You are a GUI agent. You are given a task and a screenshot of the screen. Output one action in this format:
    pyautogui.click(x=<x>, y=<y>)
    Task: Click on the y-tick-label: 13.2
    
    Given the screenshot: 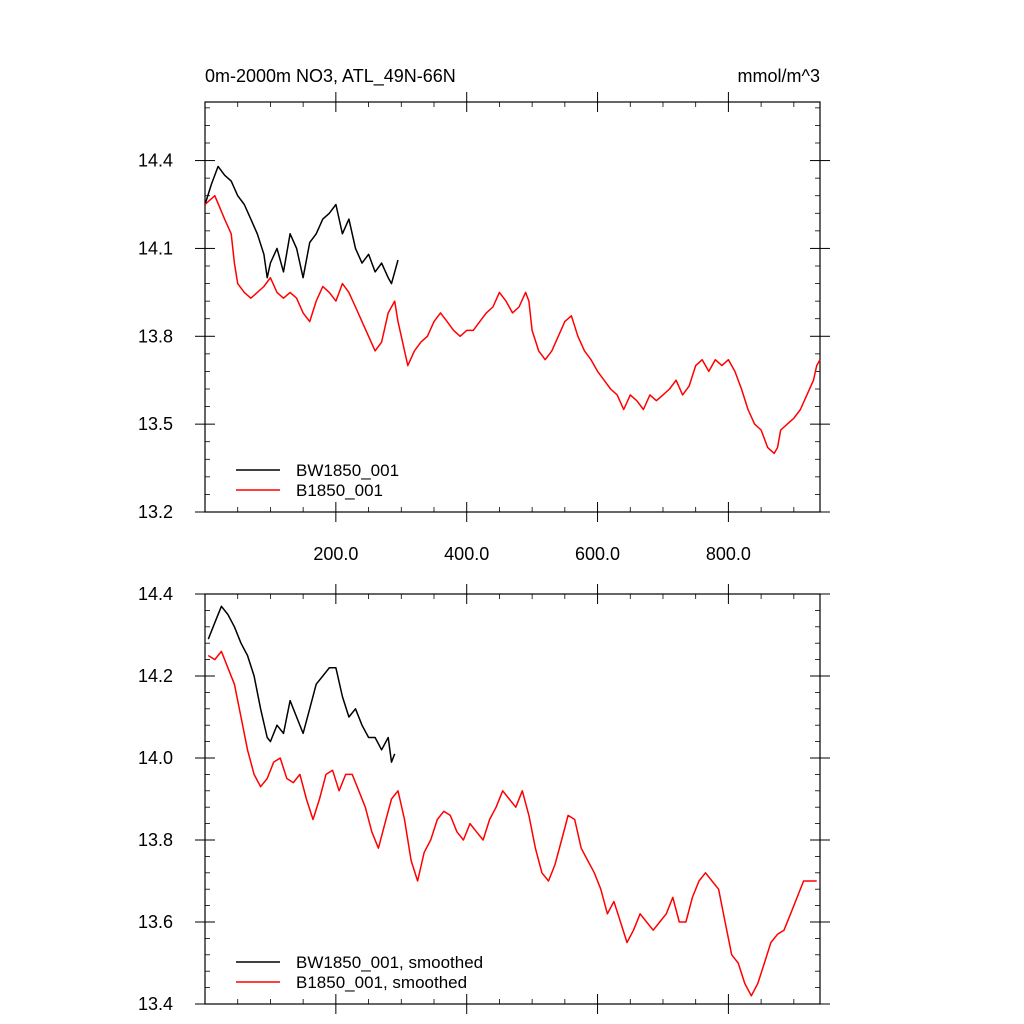 What is the action you would take?
    pyautogui.click(x=155, y=512)
    